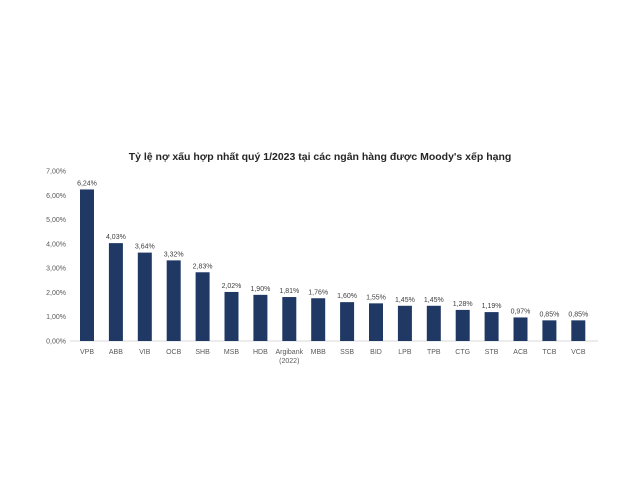  Describe the element at coordinates (56, 244) in the screenshot. I see `y-tick-label: 4,00%` at that location.